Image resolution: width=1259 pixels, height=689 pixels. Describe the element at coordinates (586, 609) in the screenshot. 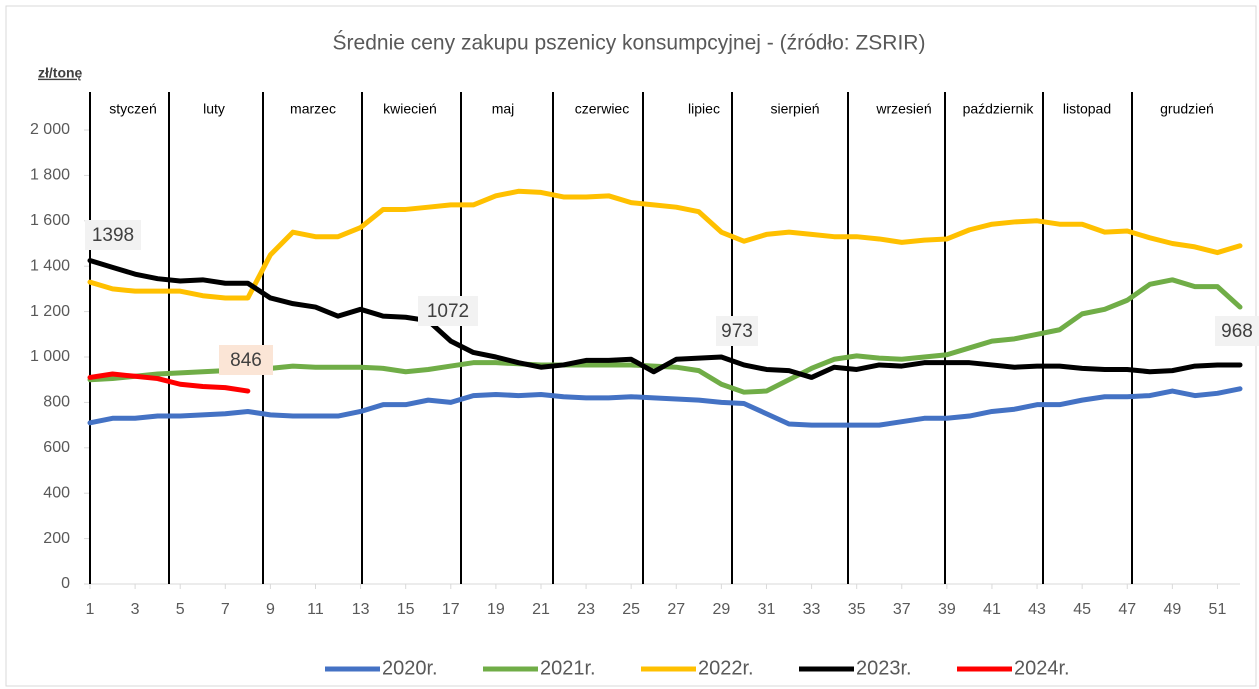

I see `x-tick-label: 23` at that location.